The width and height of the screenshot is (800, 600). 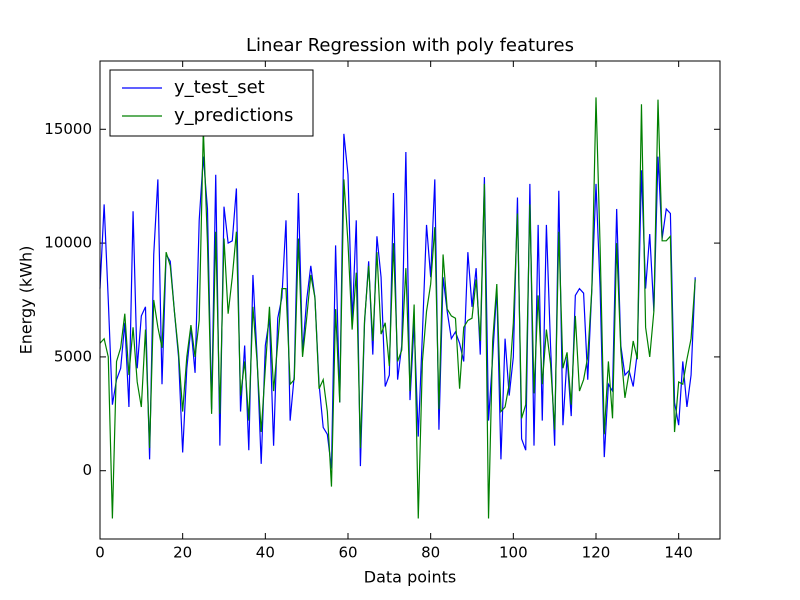 I want to click on chart-title: Linear Regression with poly features, so click(x=410, y=45).